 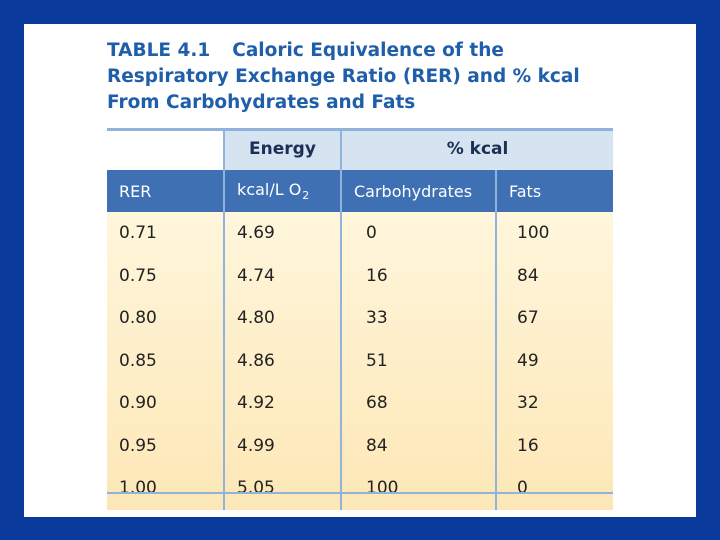 What do you see at coordinates (282, 318) in the screenshot?
I see `cell-kcal: 4.80` at bounding box center [282, 318].